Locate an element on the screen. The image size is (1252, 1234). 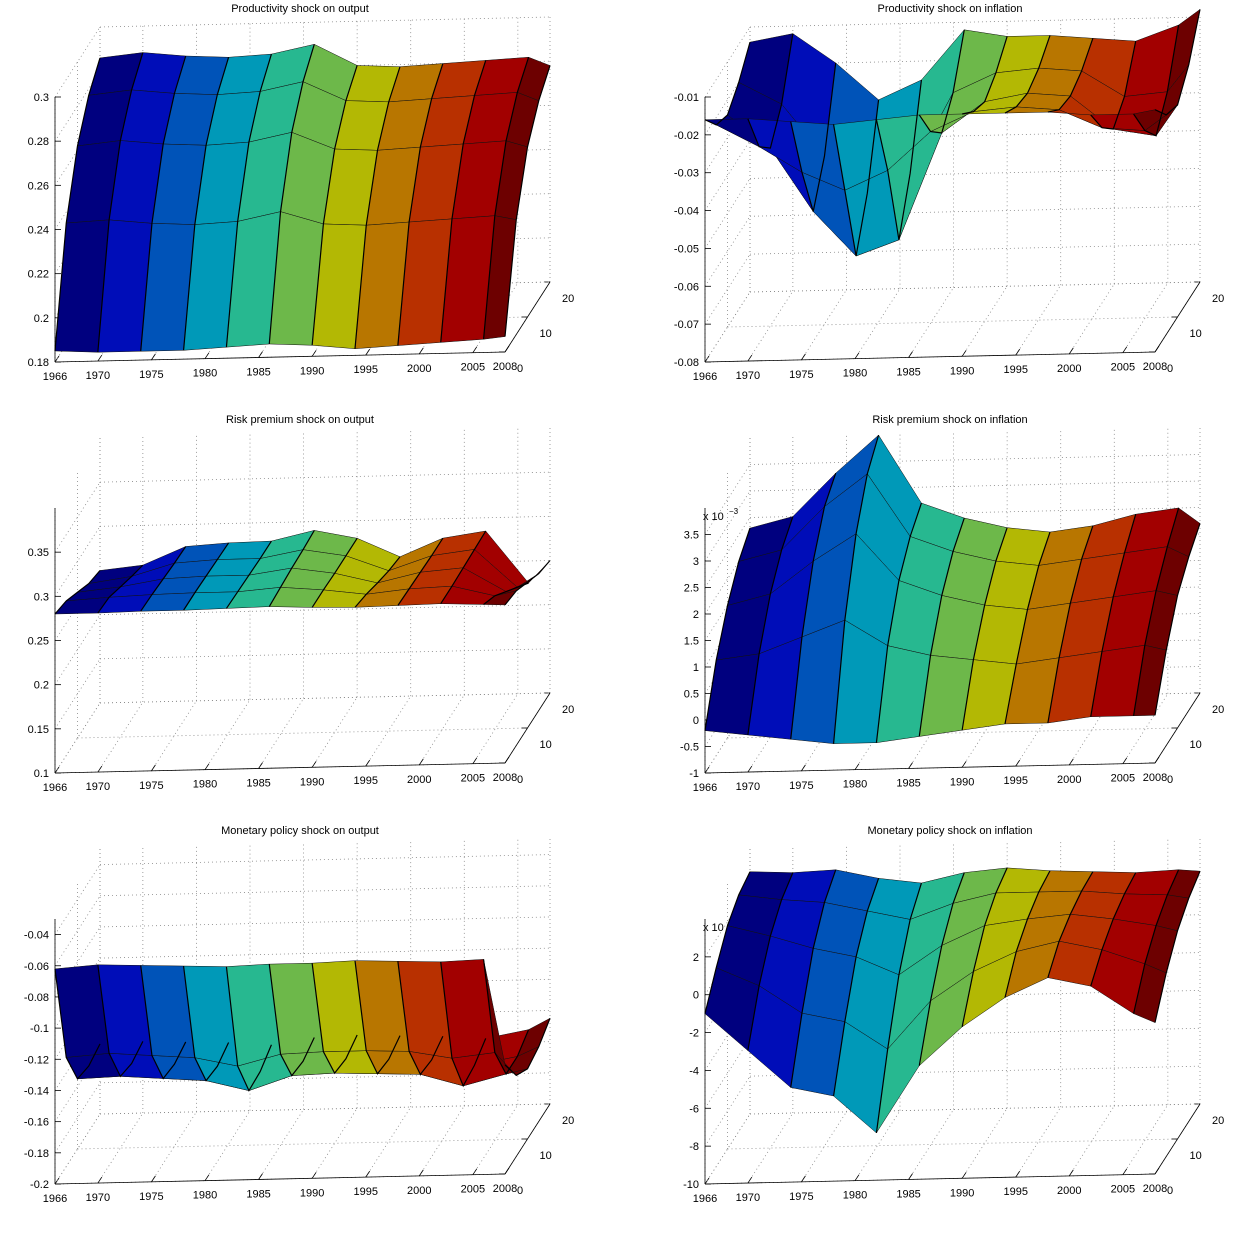
chart-title: Productivity shock on output is located at coordinates (300, 9).